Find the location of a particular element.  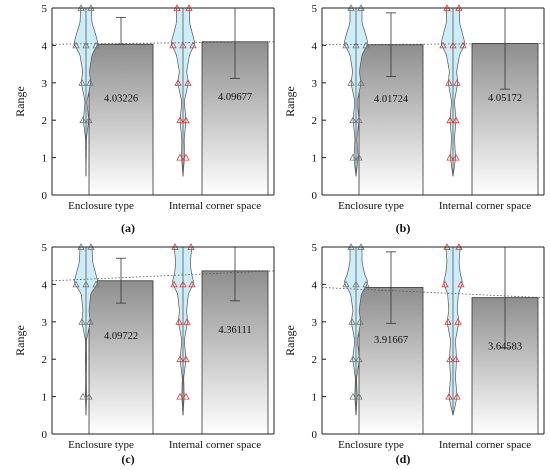

data-label-2: 3.64583 is located at coordinates (505, 346).